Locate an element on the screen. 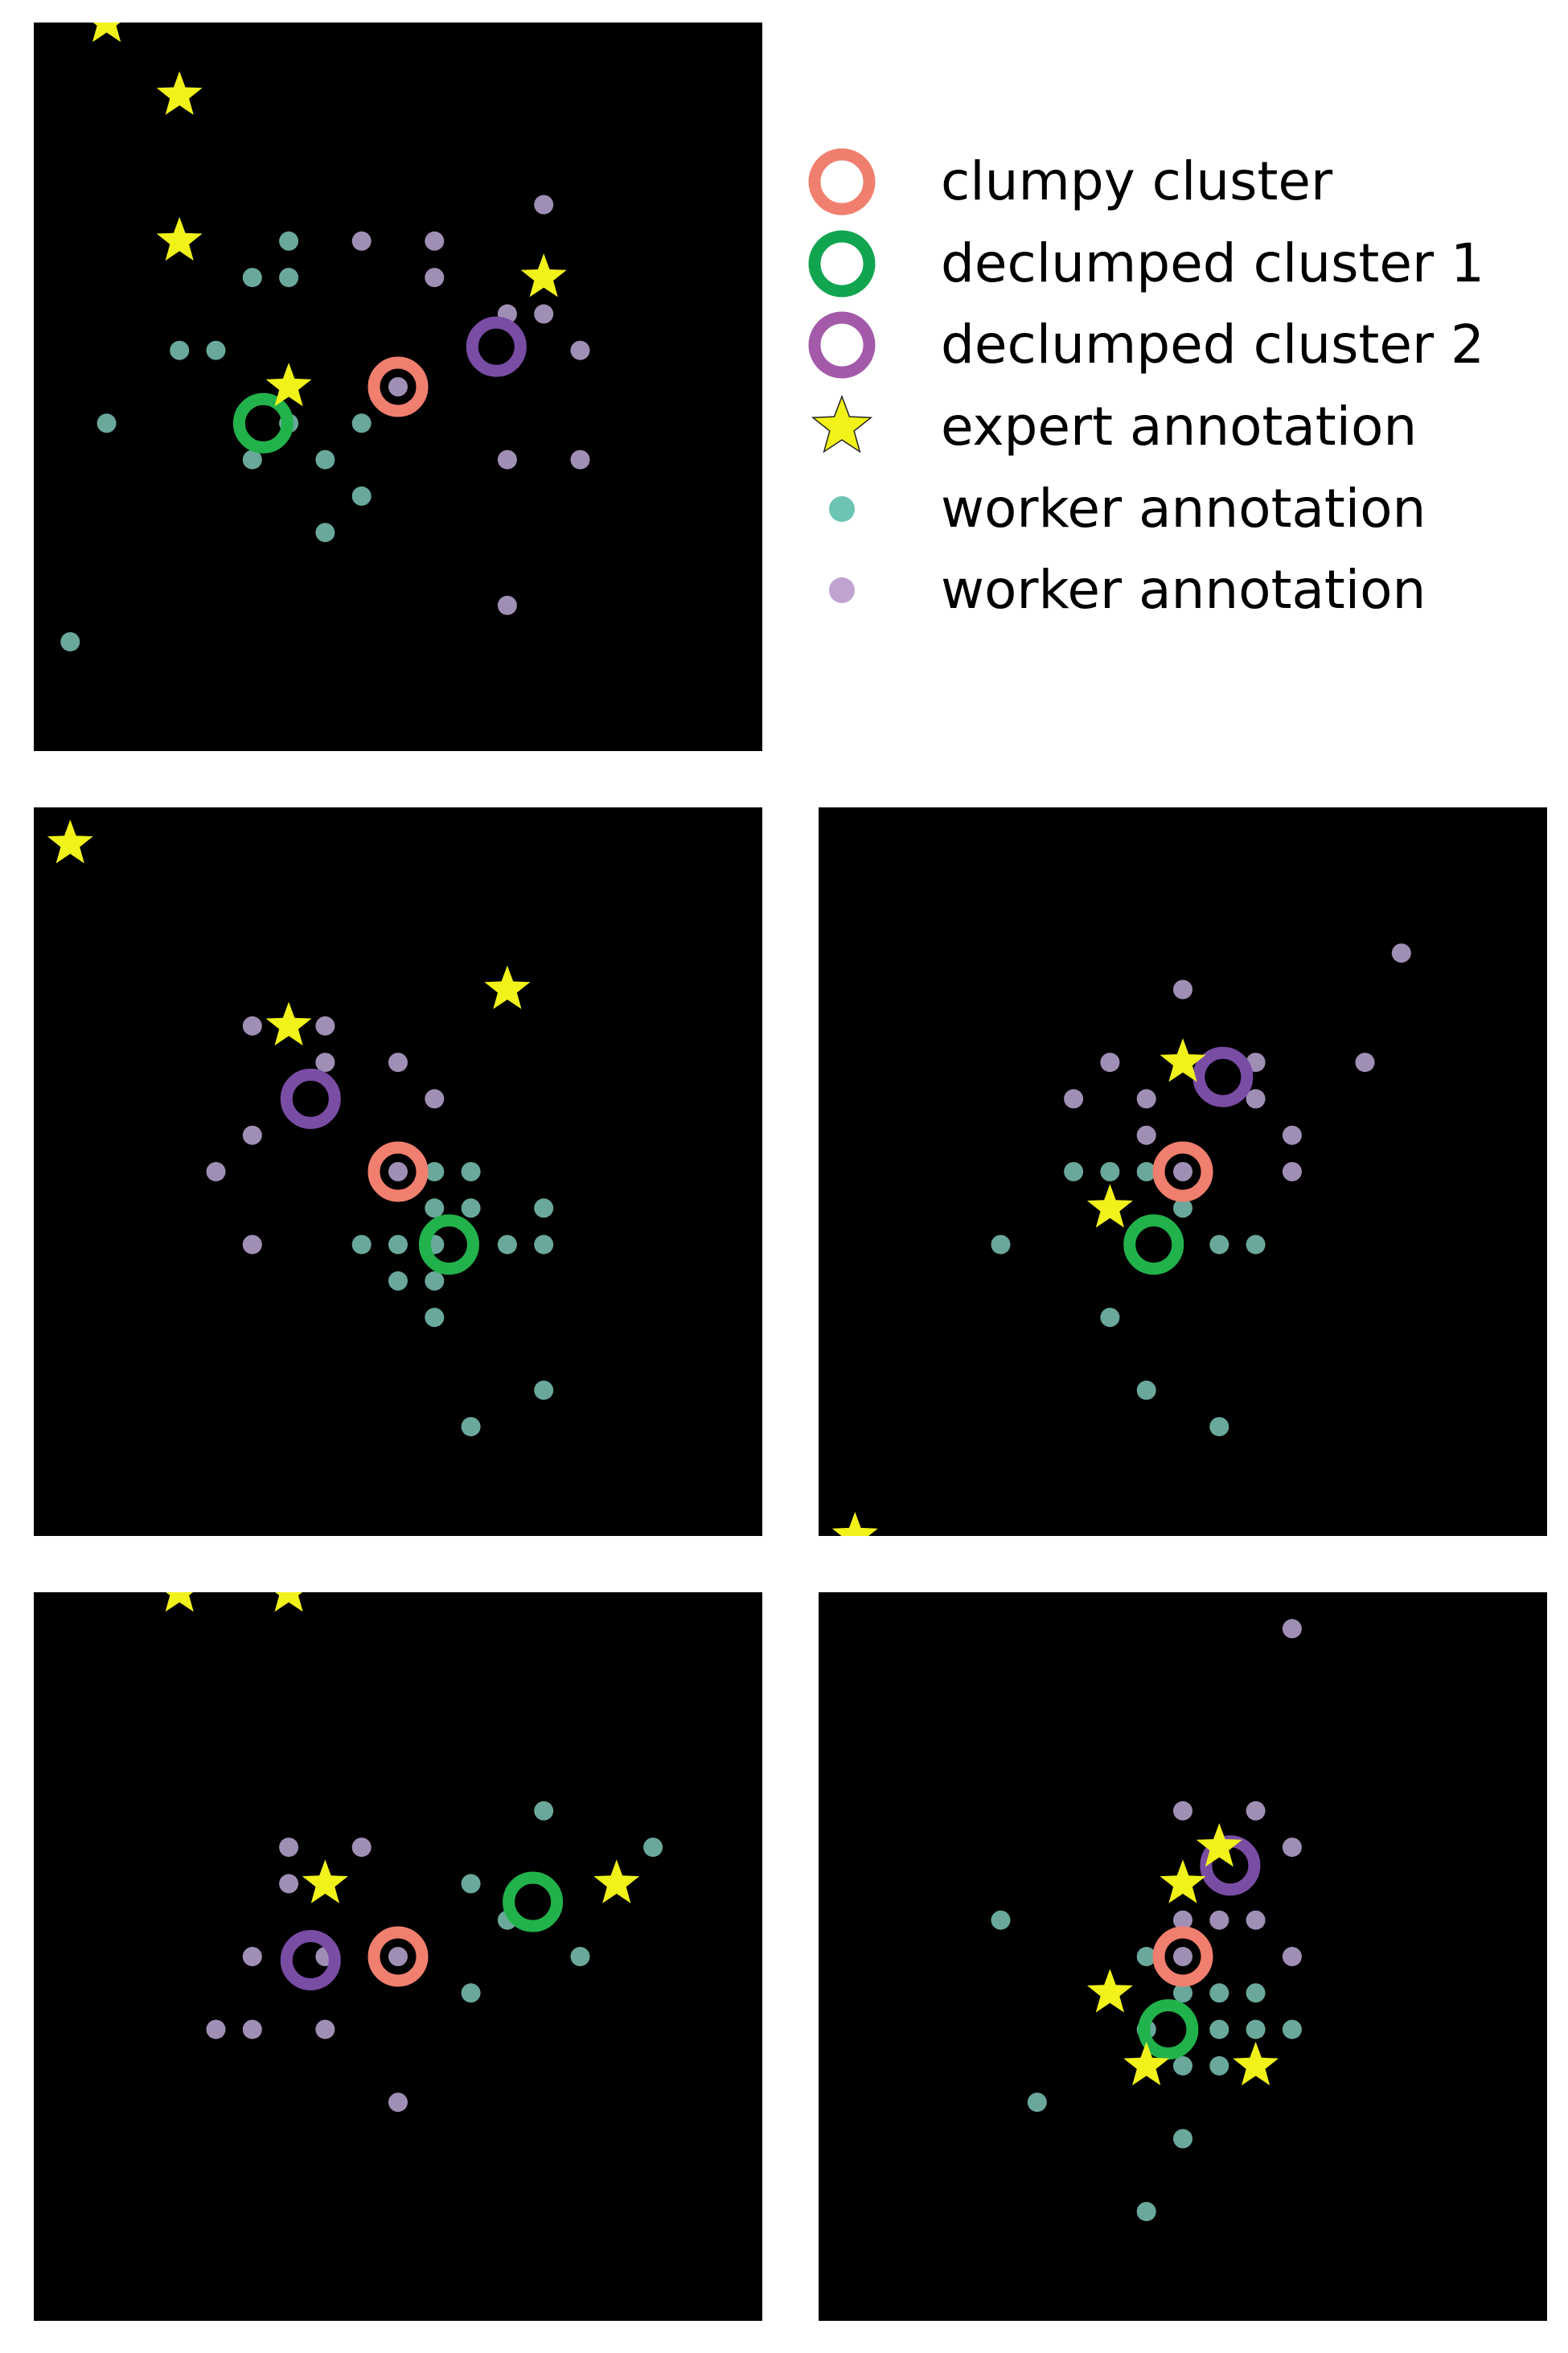 The image size is (1568, 2353). legend-entry-clumpy: clumpy cluster is located at coordinates (1070, 182).